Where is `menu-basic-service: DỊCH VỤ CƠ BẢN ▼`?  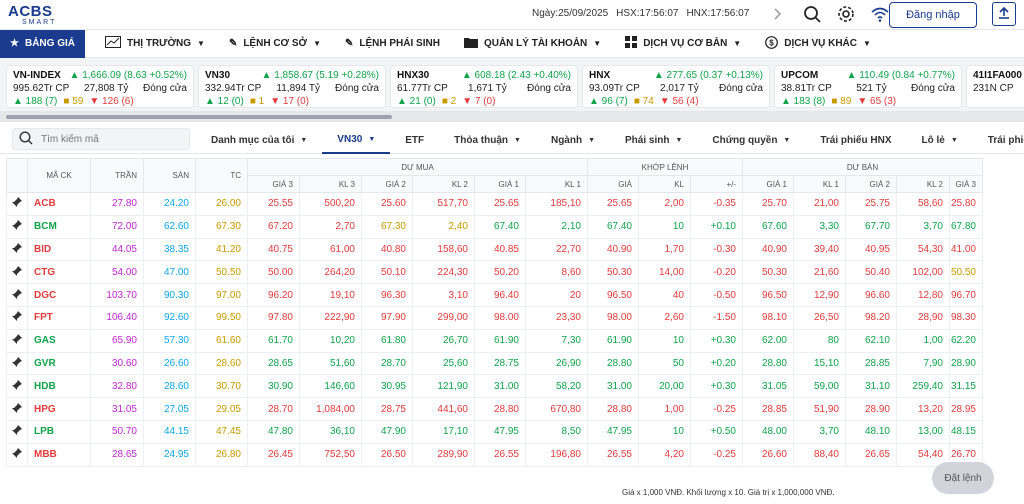
menu-basic-service: DỊCH VỤ CƠ BẢN ▼ is located at coordinates (683, 44).